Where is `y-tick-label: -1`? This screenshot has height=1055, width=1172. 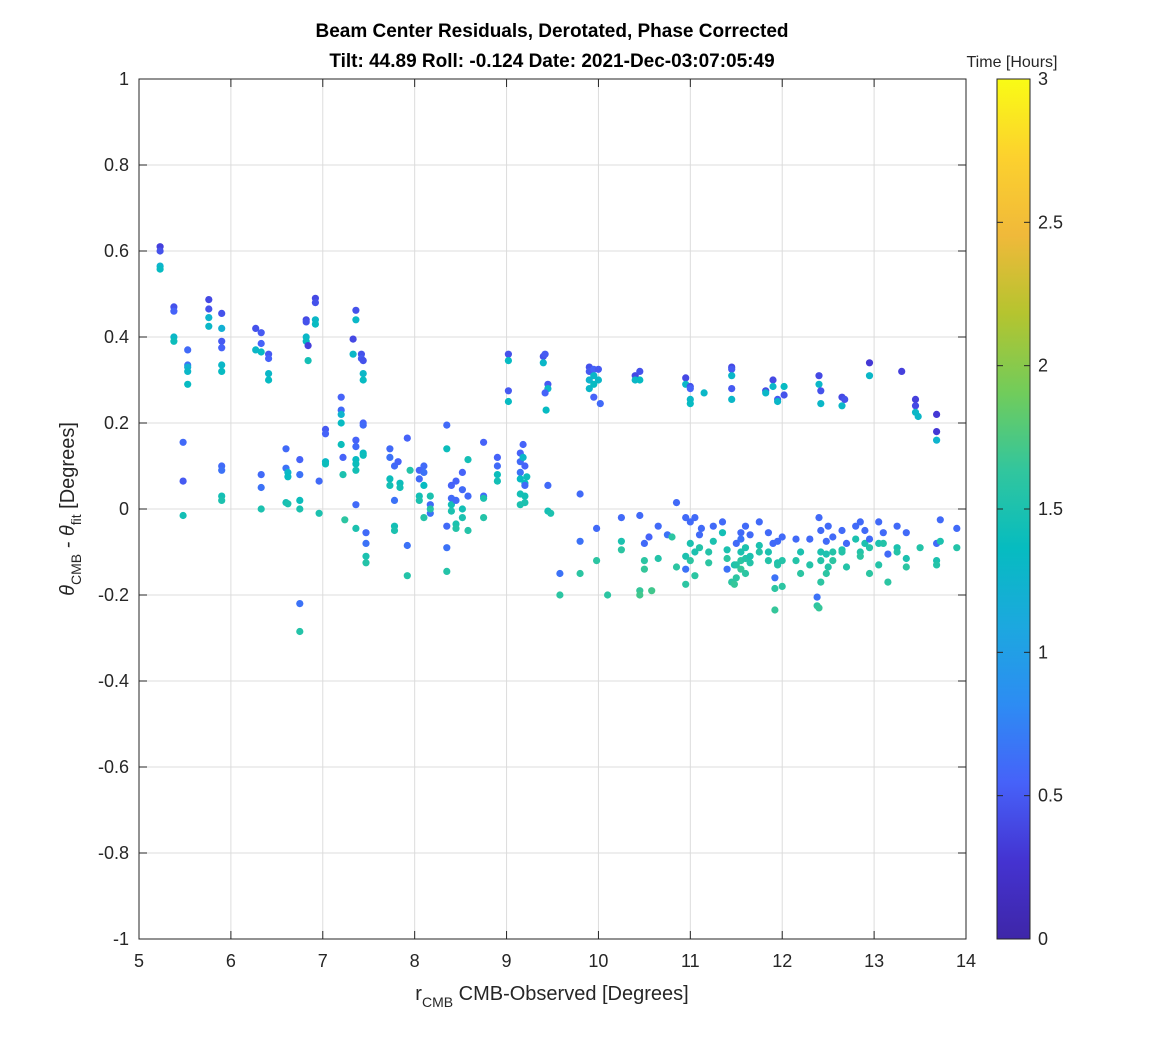 y-tick-label: -1 is located at coordinates (121, 939).